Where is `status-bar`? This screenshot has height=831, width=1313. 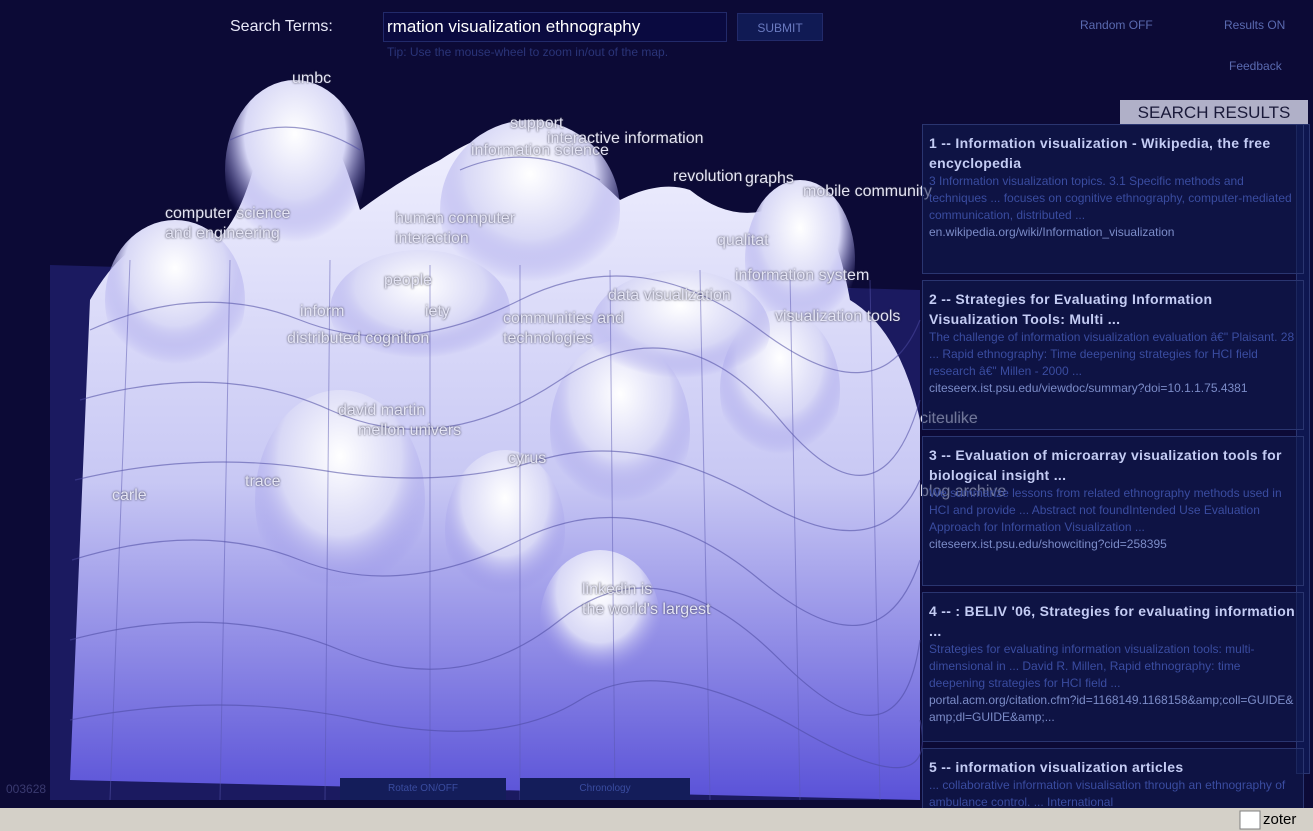 status-bar is located at coordinates (656, 819).